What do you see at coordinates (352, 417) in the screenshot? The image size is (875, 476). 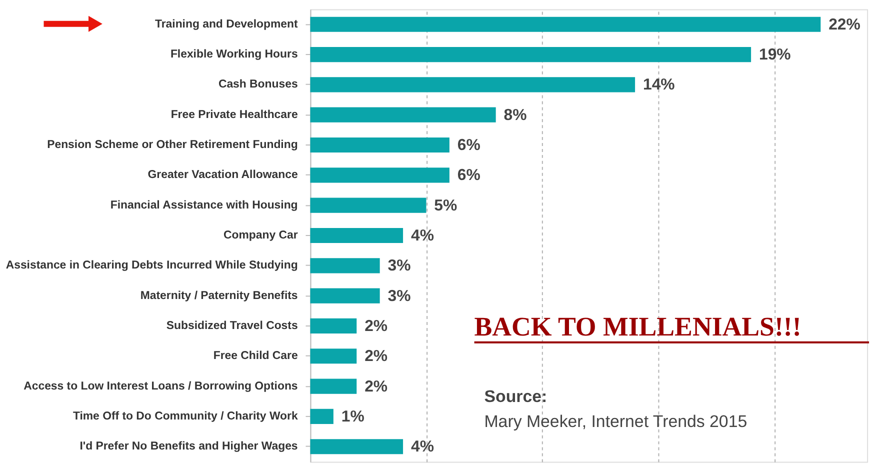 I see `data-label: 1%` at bounding box center [352, 417].